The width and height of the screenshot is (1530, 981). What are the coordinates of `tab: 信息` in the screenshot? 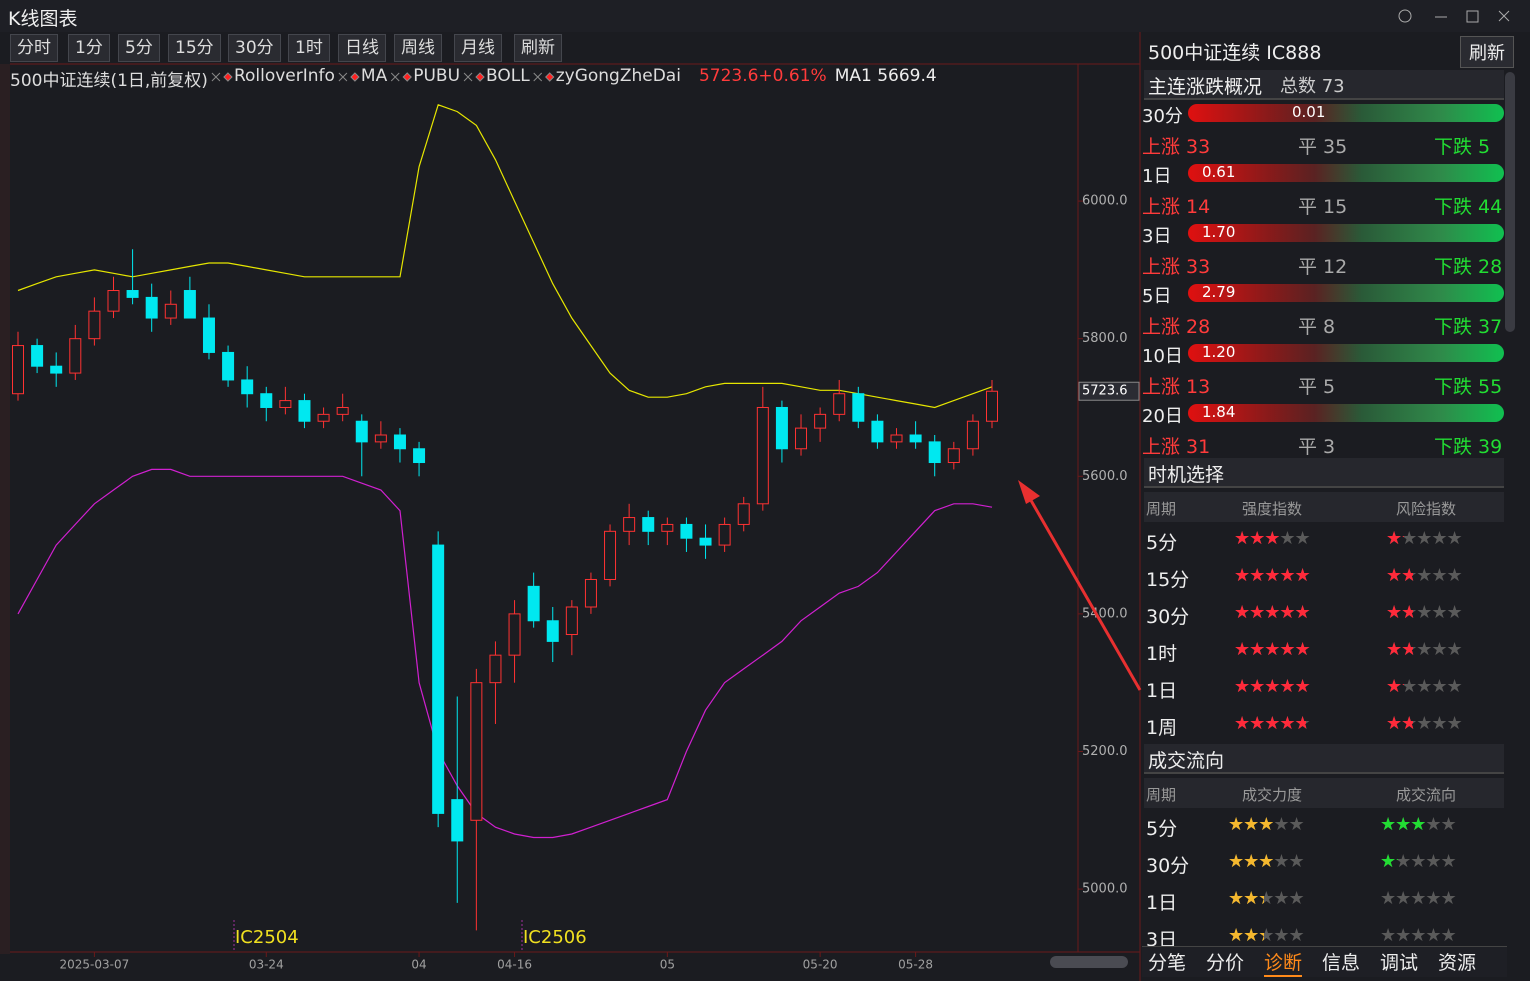 It's located at (1341, 963).